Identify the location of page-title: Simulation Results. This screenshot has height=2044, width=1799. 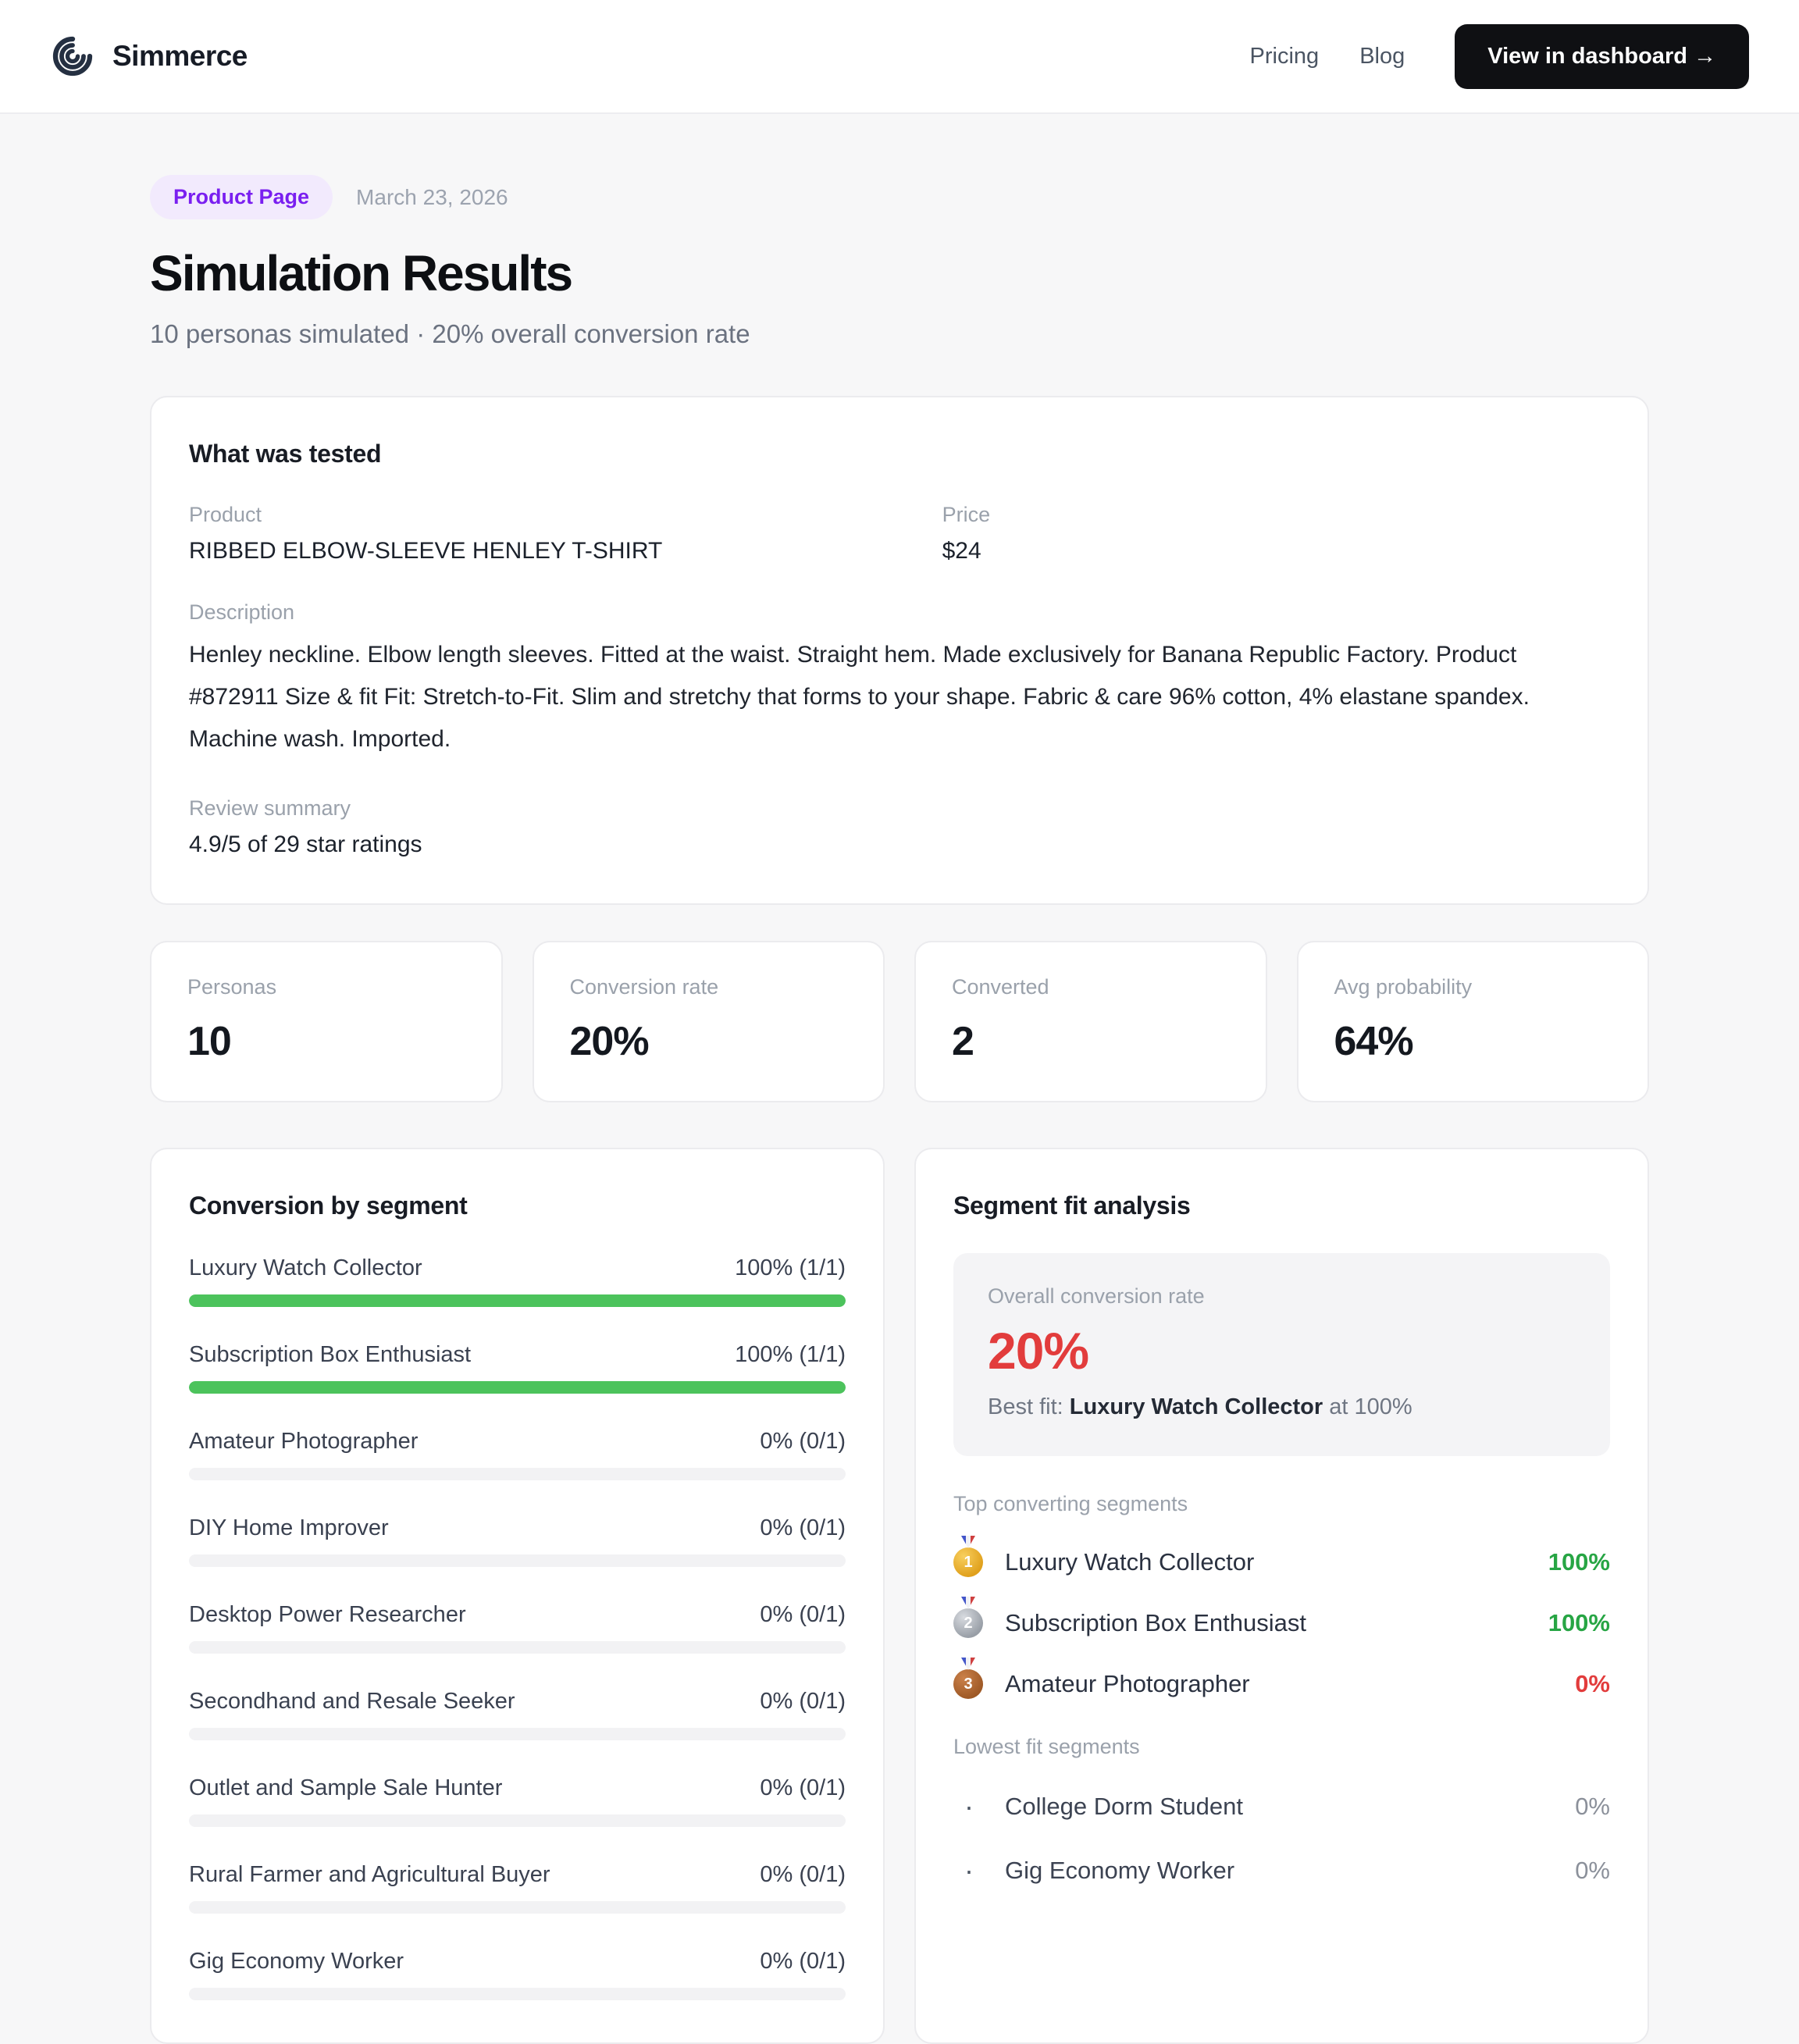
(361, 273).